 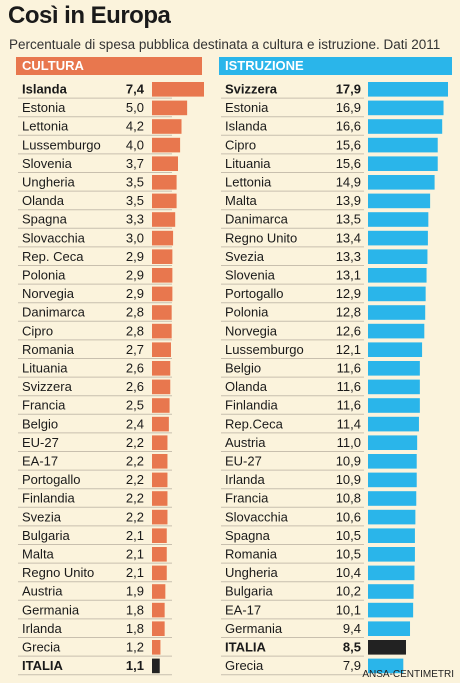 I want to click on istruzione-value-label: 12,1, so click(x=348, y=349).